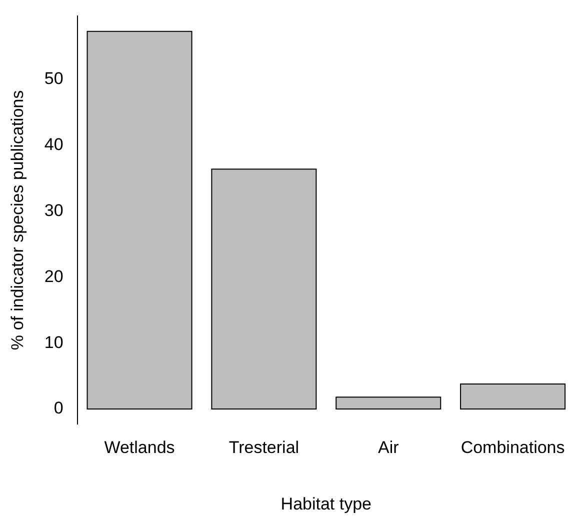 This screenshot has height=523, width=585. Describe the element at coordinates (17, 220) in the screenshot. I see `y-axis-title: % of indicator species publications` at that location.